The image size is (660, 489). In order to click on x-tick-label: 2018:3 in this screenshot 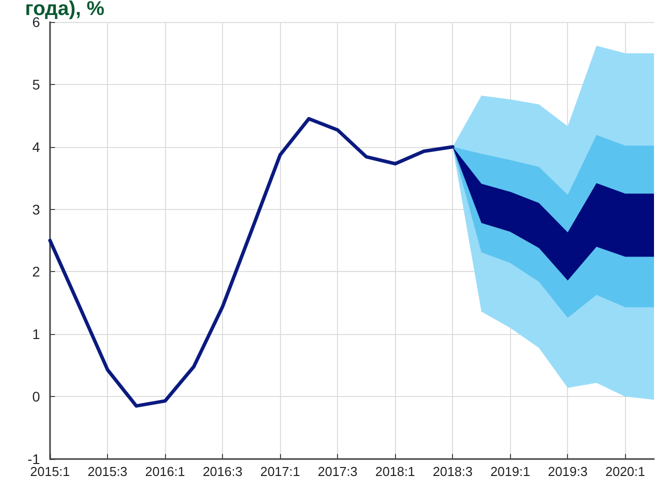, I will do `click(452, 471)`.